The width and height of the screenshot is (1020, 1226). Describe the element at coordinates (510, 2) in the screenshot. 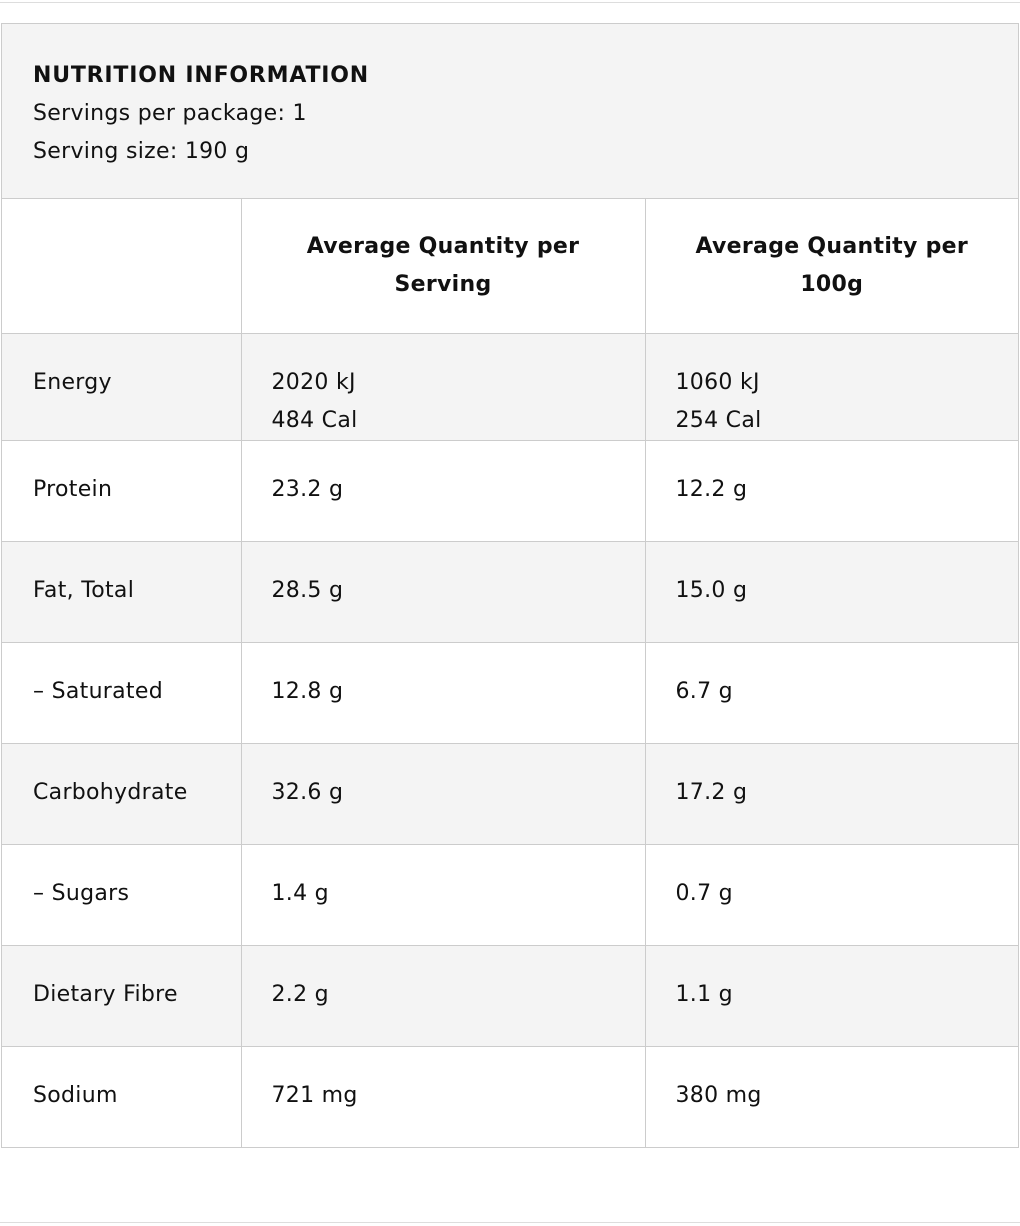

I see `top-rule` at that location.